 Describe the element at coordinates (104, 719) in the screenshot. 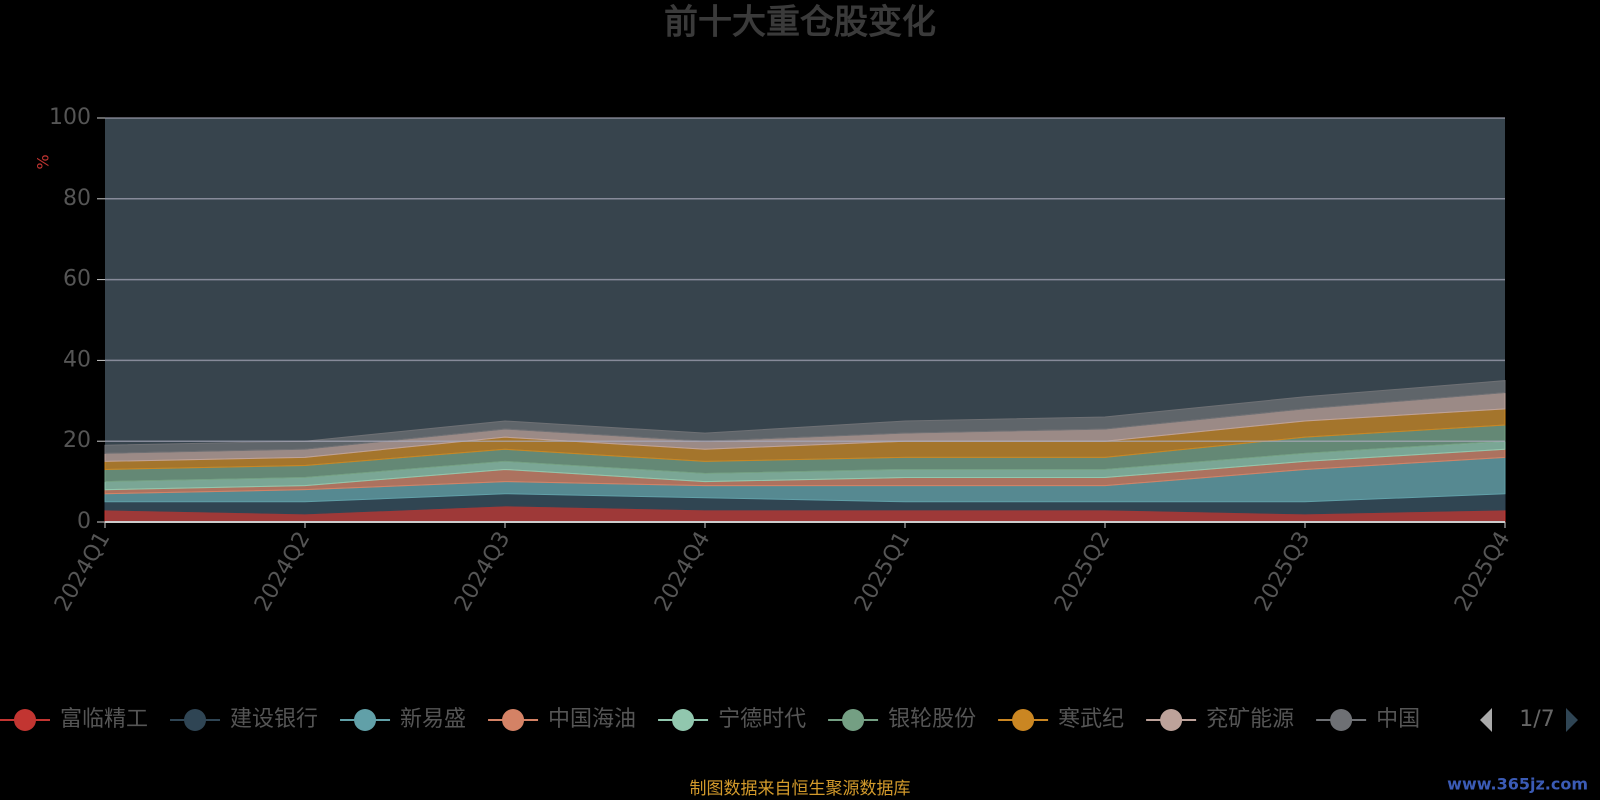

I see `legend-label: 富临精工` at that location.